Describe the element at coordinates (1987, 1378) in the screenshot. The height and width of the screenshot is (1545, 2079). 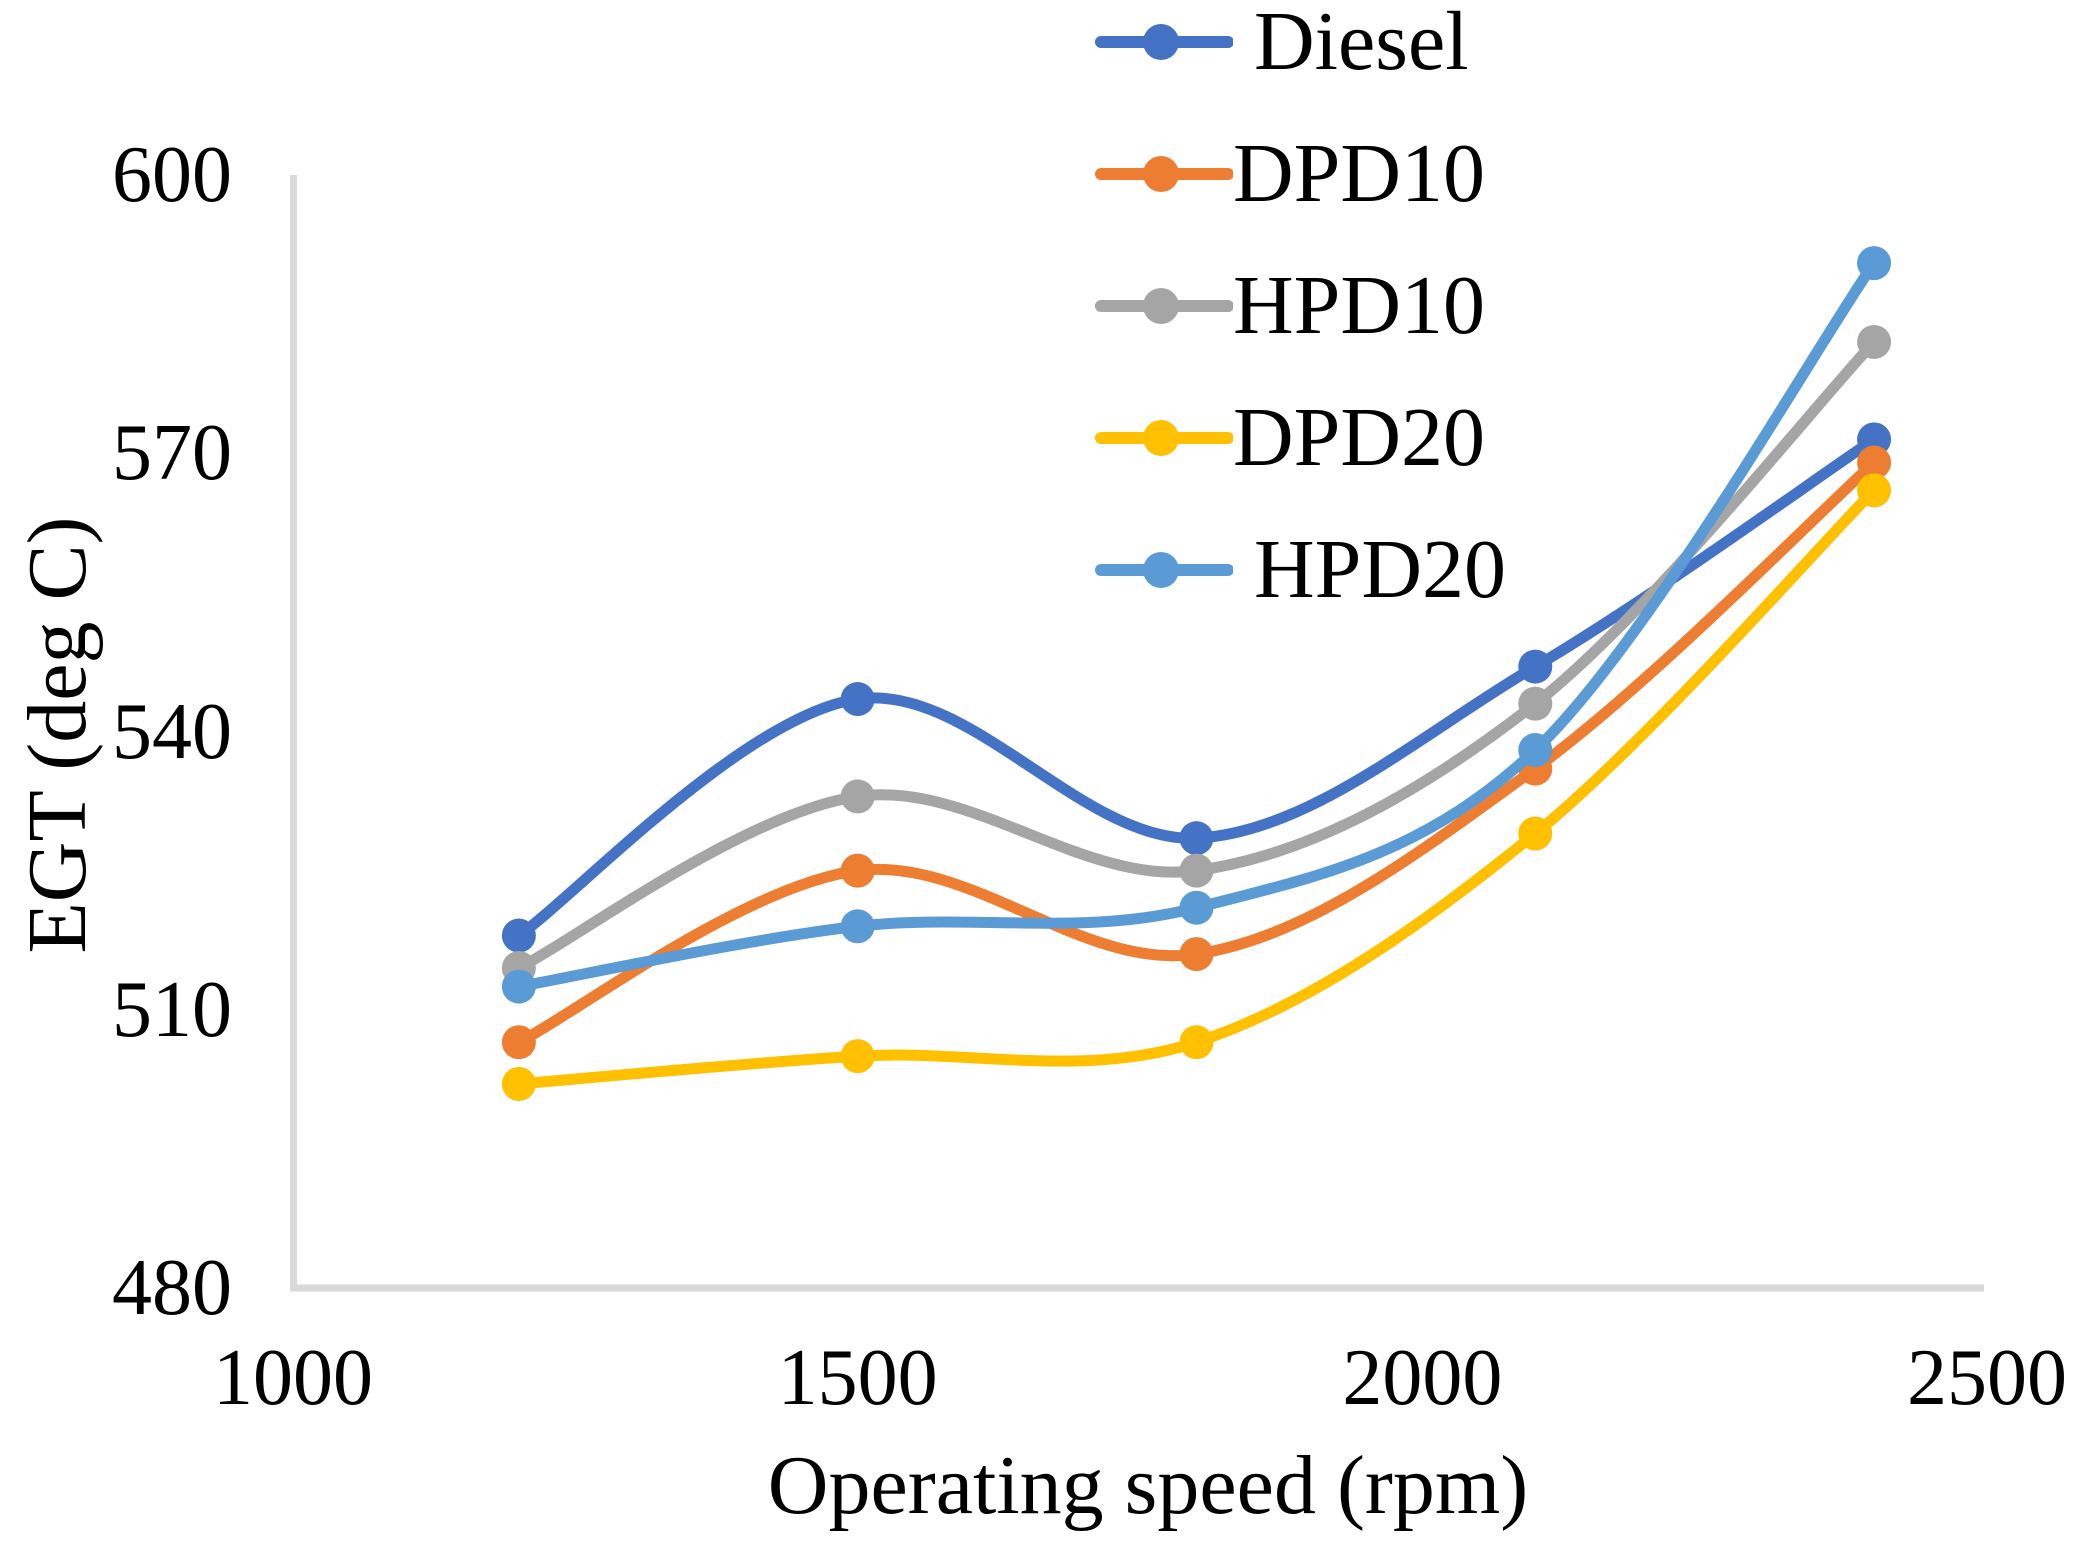
I see `x-tick-label-2500: 2500` at that location.